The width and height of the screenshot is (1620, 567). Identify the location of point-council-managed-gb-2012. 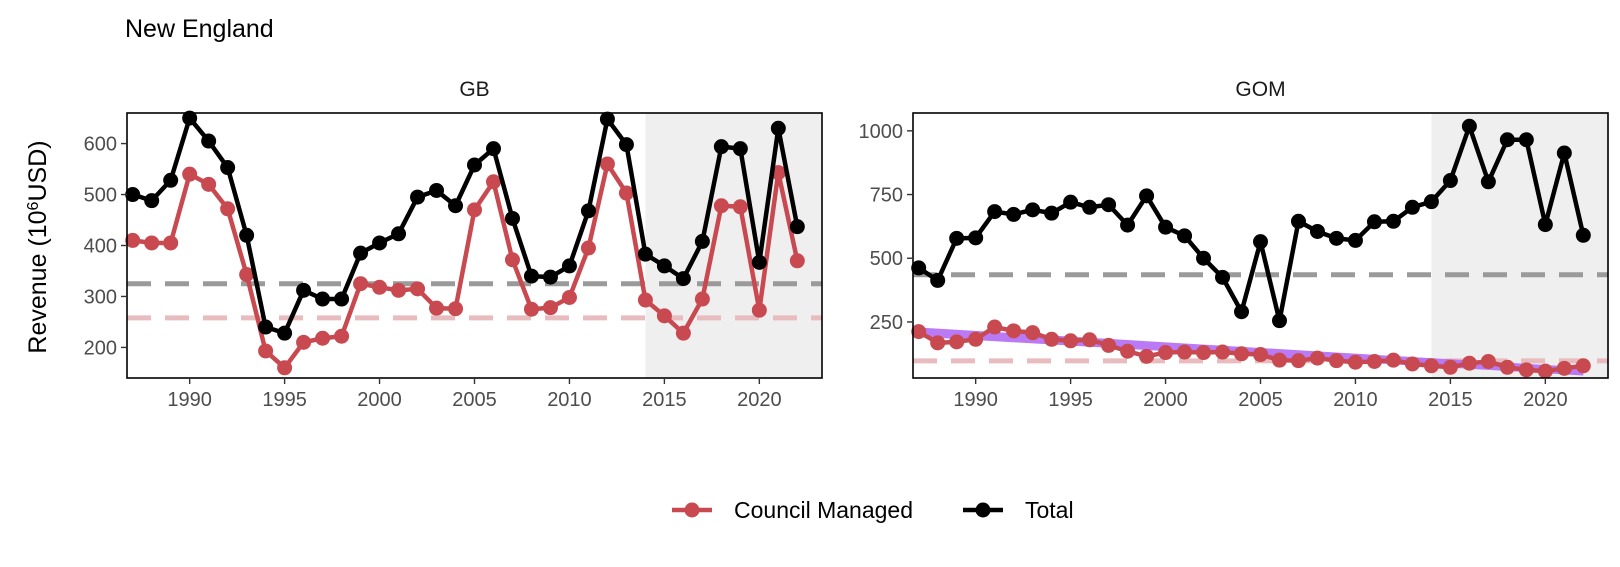
(607, 164).